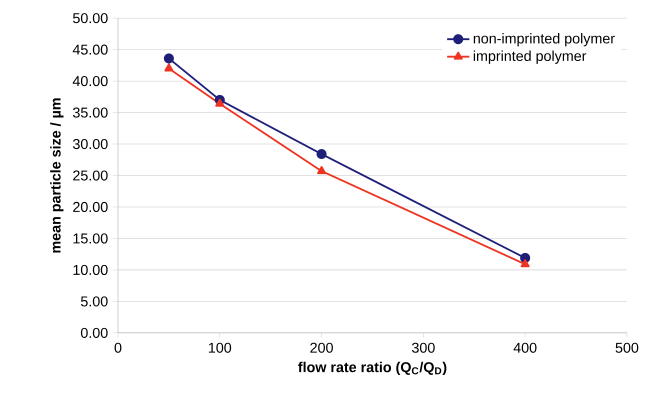  I want to click on y-tick-label: 20.00, so click(90, 207).